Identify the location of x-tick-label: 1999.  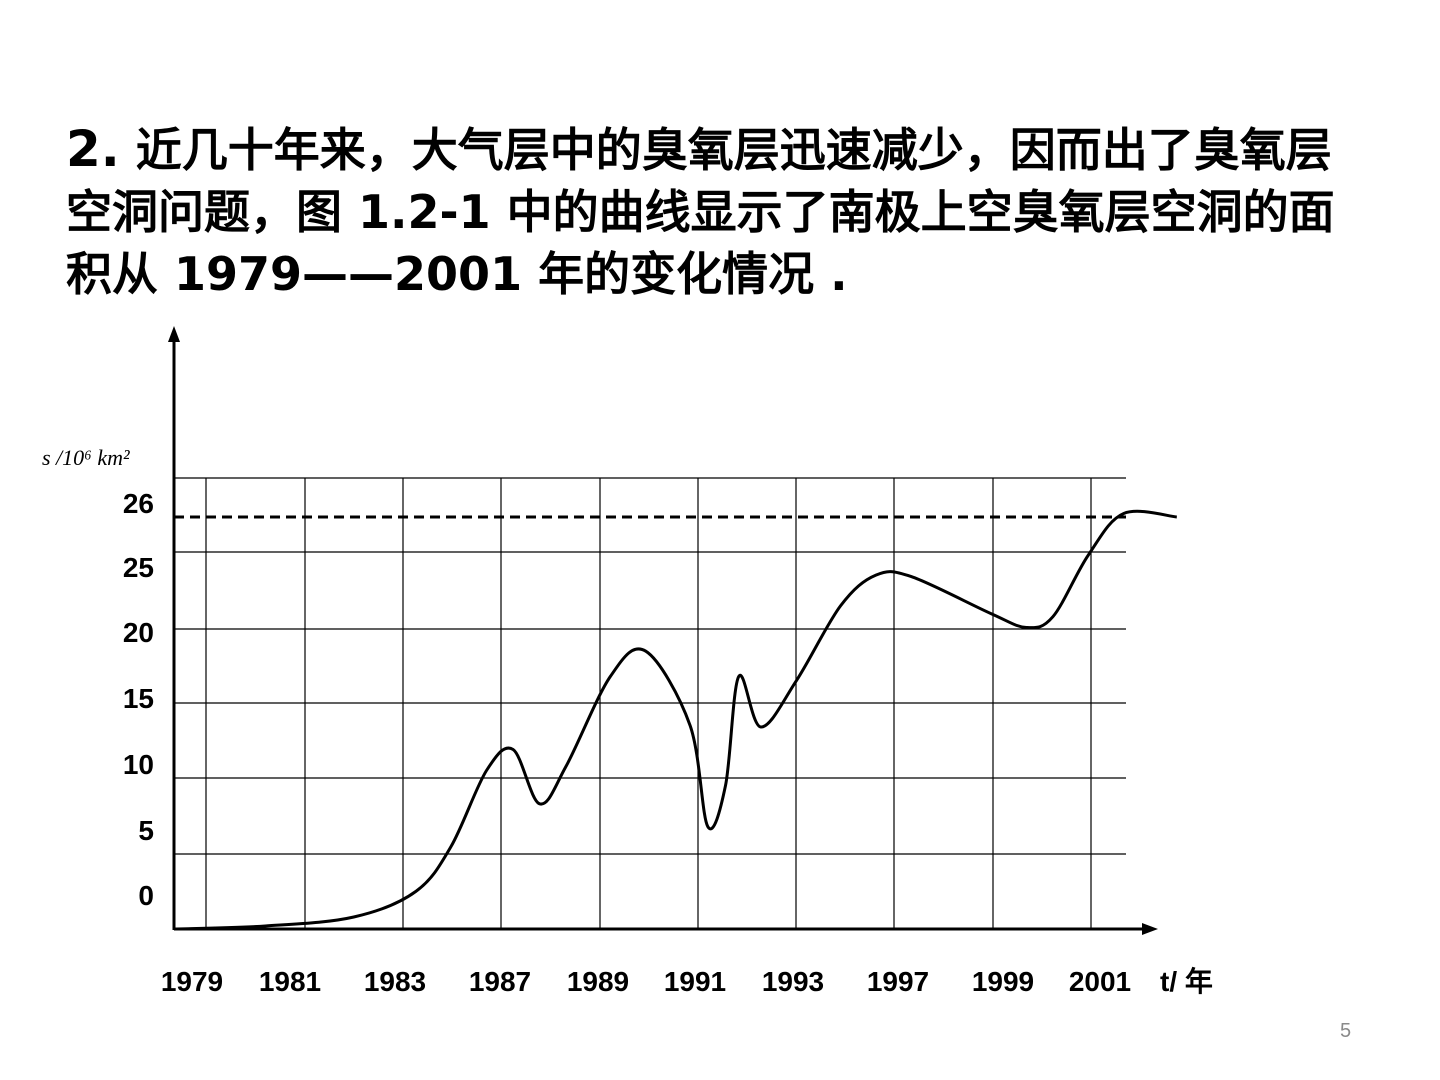
(1003, 981).